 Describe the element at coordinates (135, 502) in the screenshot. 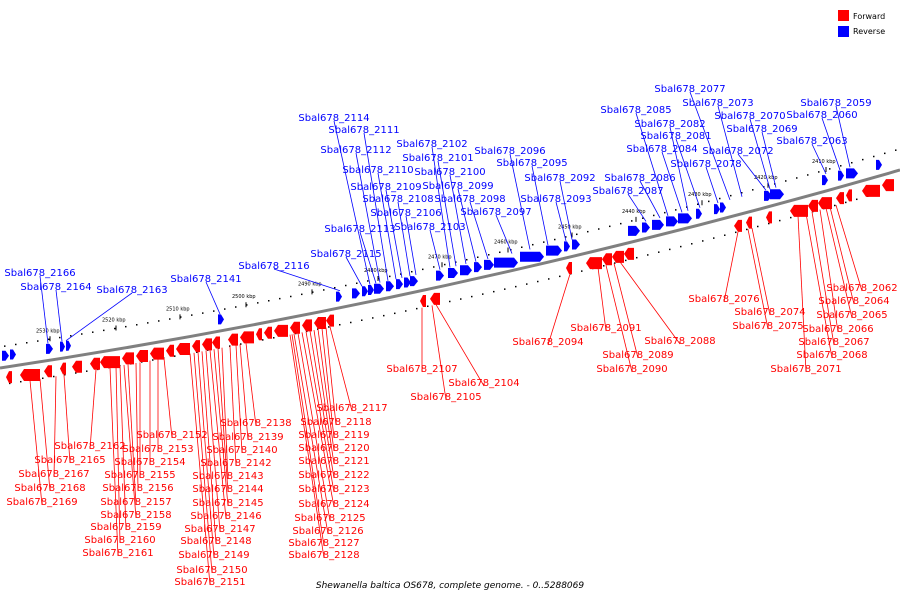

I see `gene-label: Sbal678_2157` at that location.